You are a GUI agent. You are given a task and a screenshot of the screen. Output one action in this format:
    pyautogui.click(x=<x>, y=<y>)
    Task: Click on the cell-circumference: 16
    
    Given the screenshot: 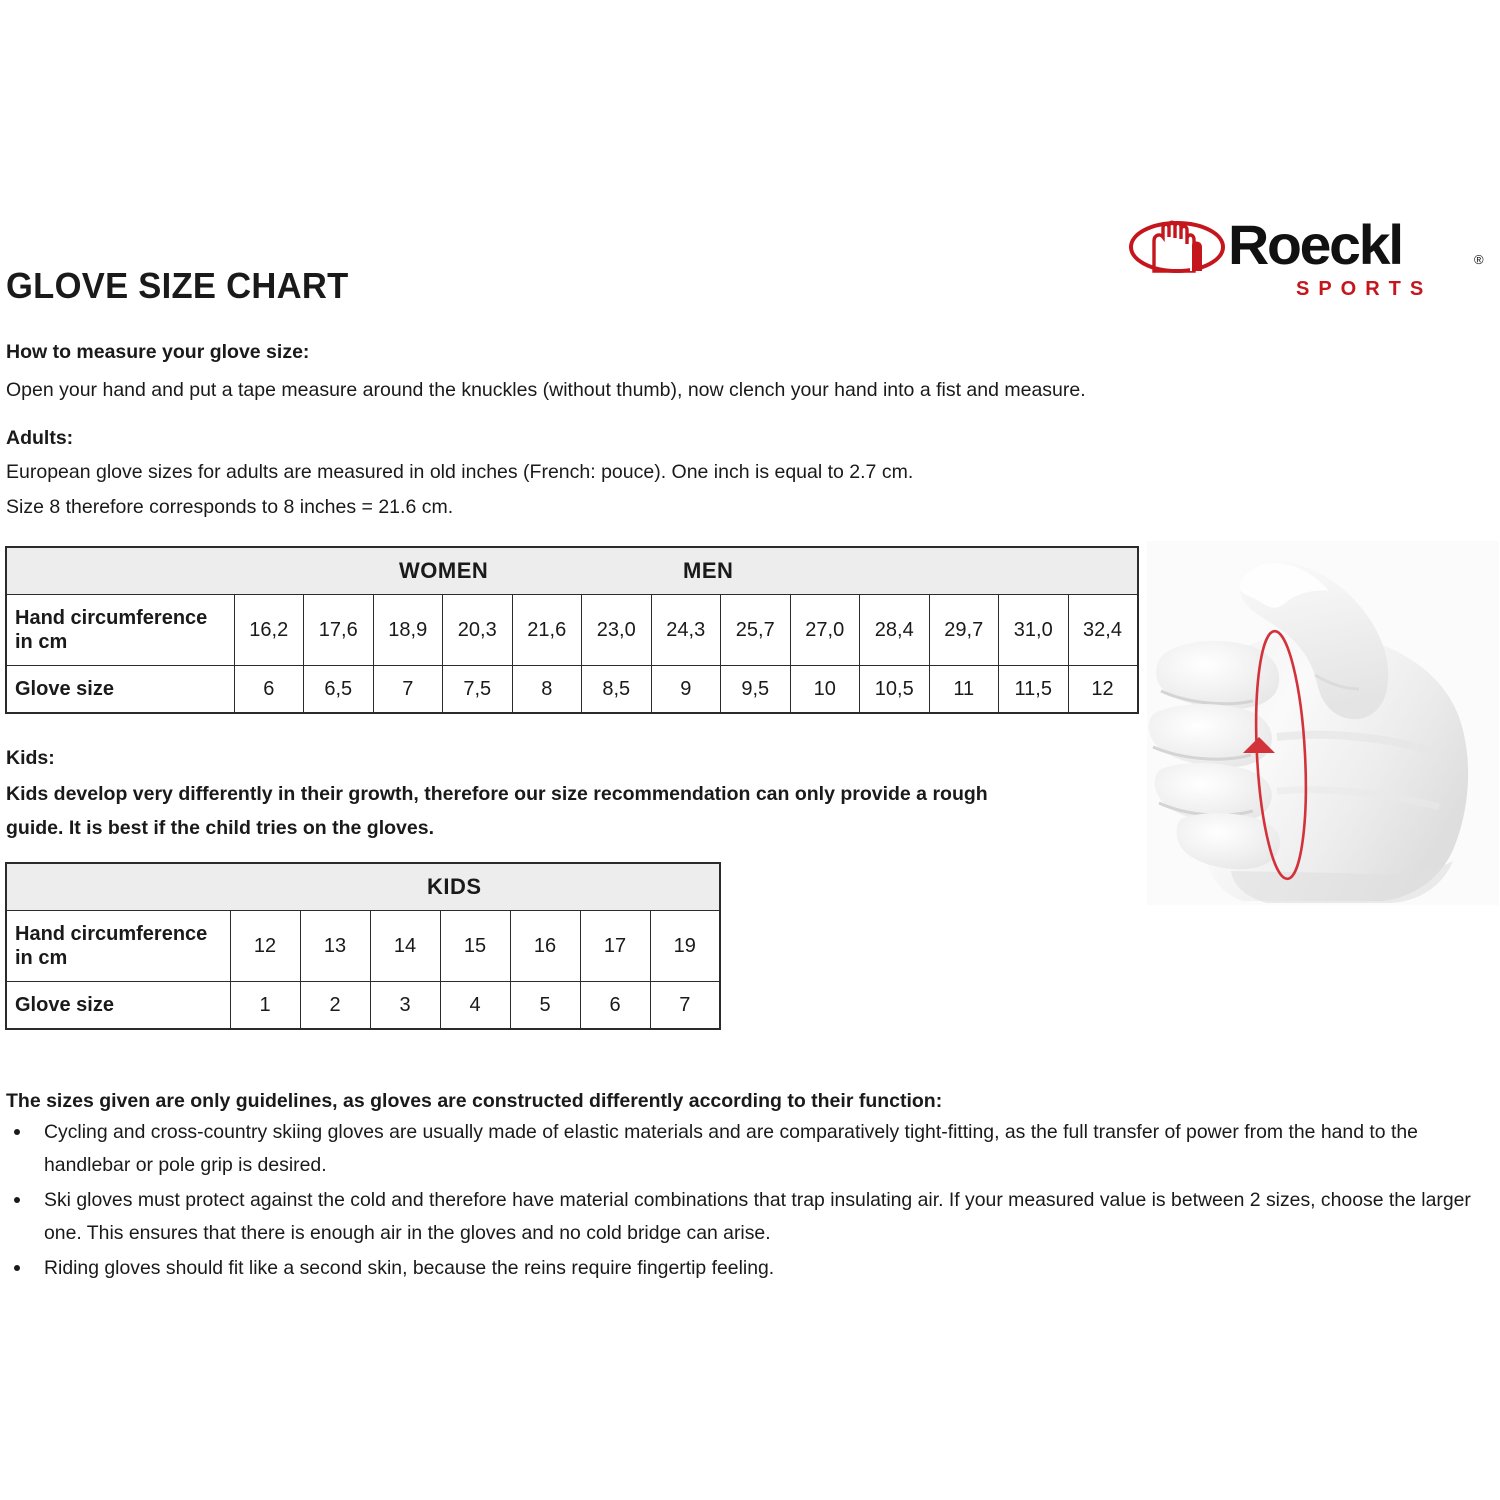 What is the action you would take?
    pyautogui.click(x=545, y=946)
    